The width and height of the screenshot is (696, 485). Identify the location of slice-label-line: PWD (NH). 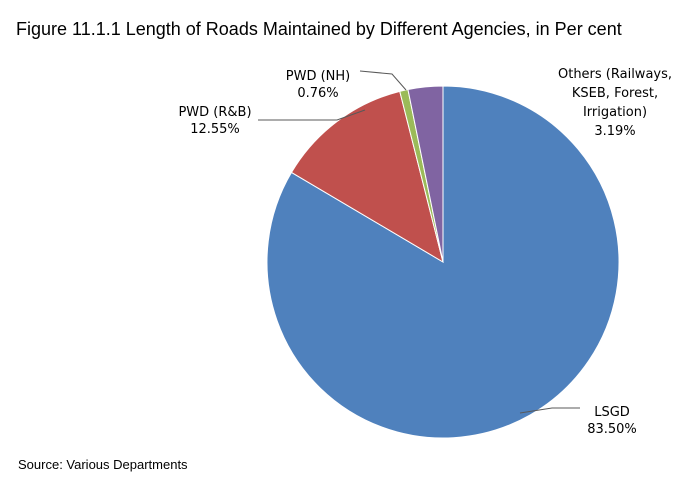
(318, 76).